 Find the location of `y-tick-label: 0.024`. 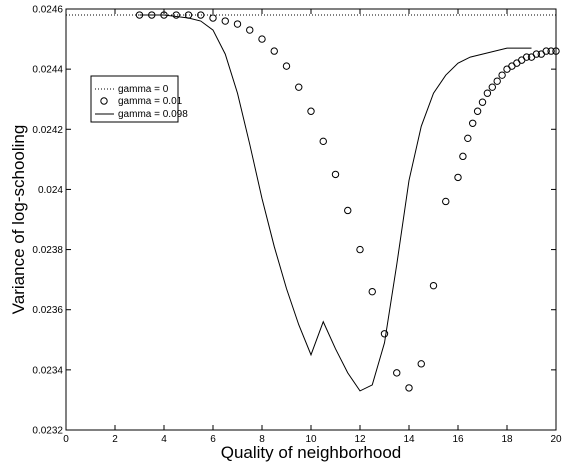

y-tick-label: 0.024 is located at coordinates (50, 190).